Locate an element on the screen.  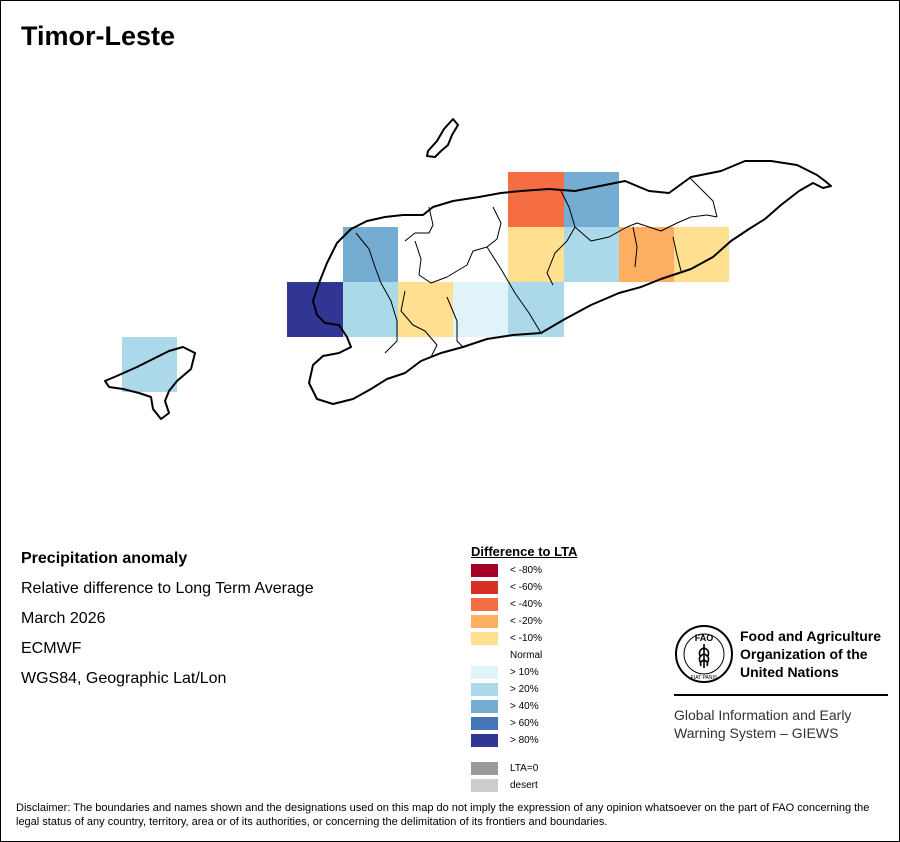
legend-label: < -40% is located at coordinates (526, 604).